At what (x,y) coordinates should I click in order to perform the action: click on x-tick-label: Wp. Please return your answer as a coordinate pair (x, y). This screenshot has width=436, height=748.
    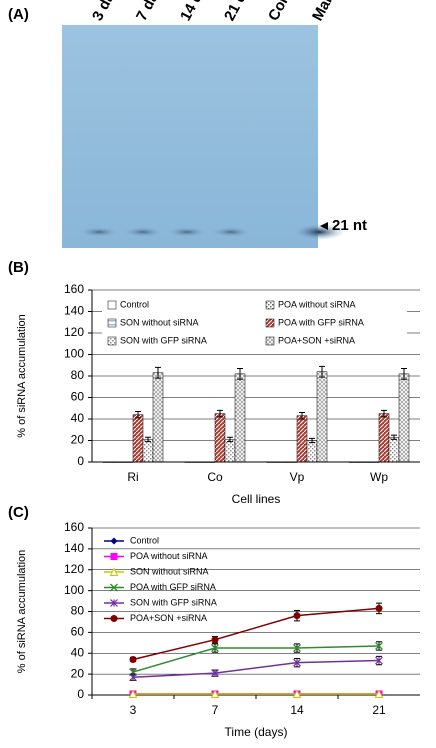
    Looking at the image, I should click on (379, 477).